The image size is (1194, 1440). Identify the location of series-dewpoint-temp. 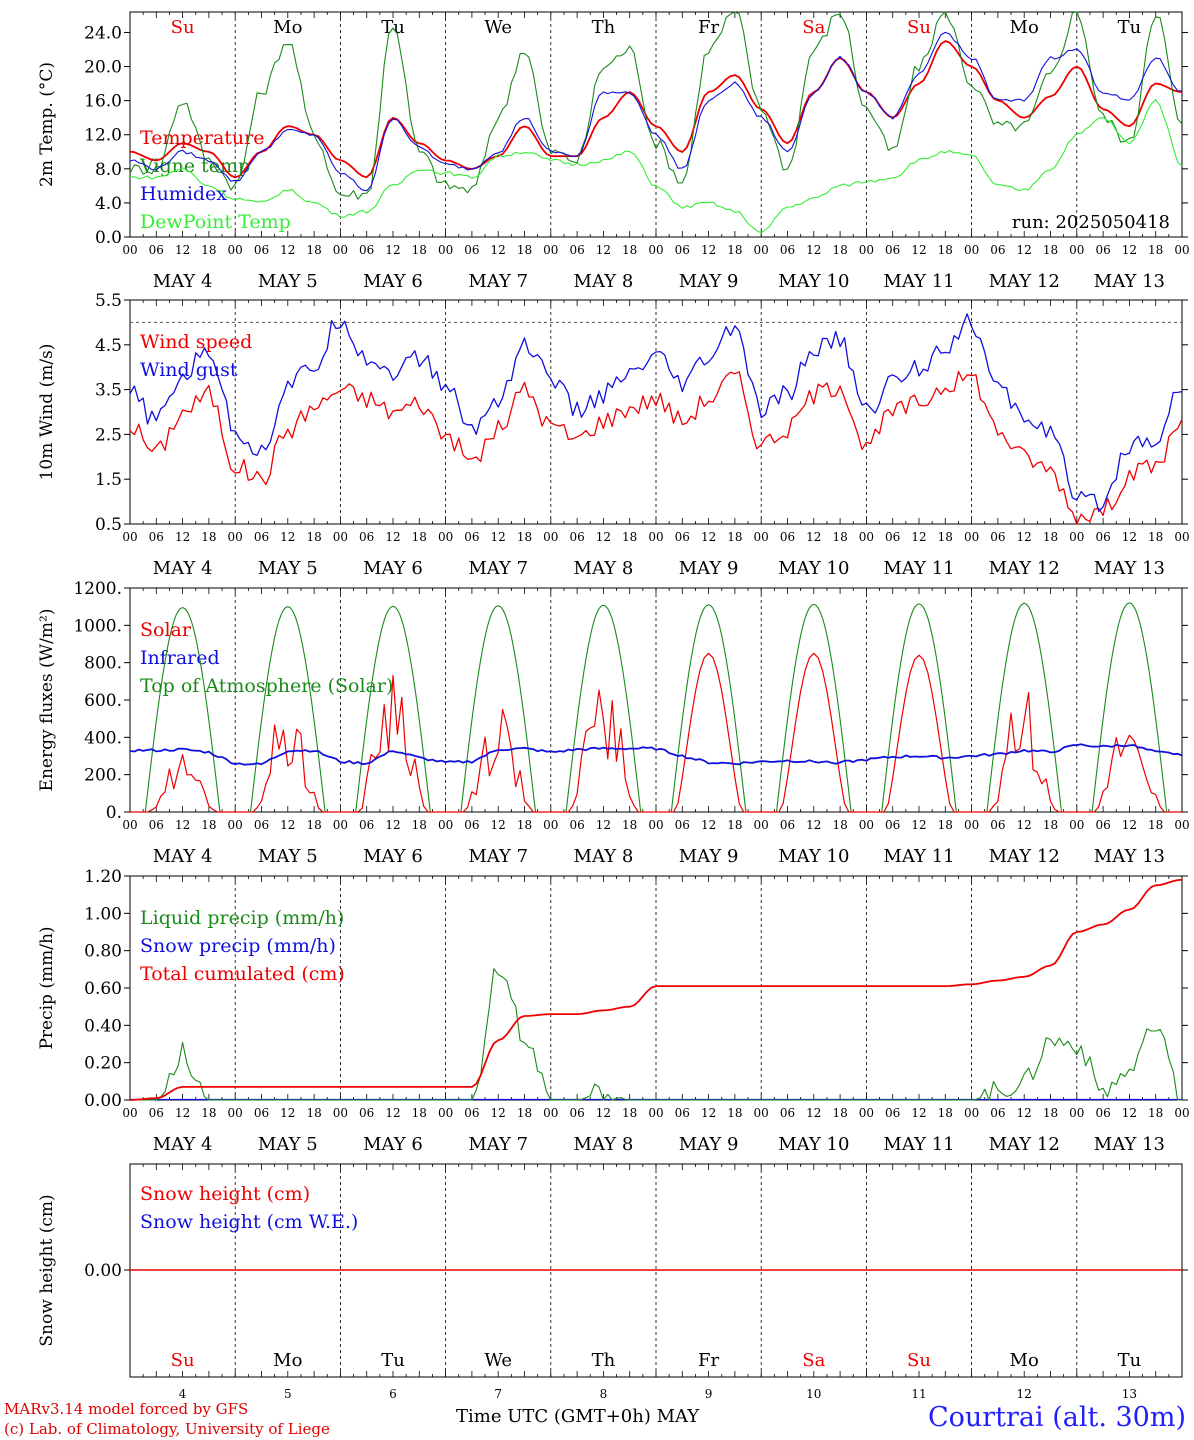
(656, 166).